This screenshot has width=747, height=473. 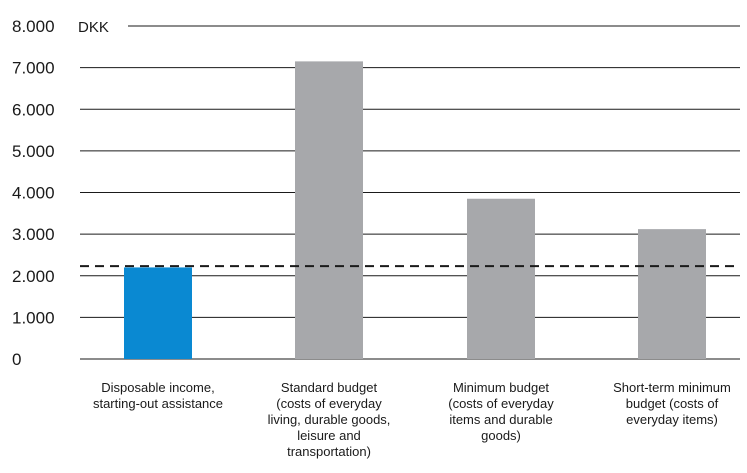 What do you see at coordinates (93, 27) in the screenshot?
I see `y-axis-unit-label: DKK` at bounding box center [93, 27].